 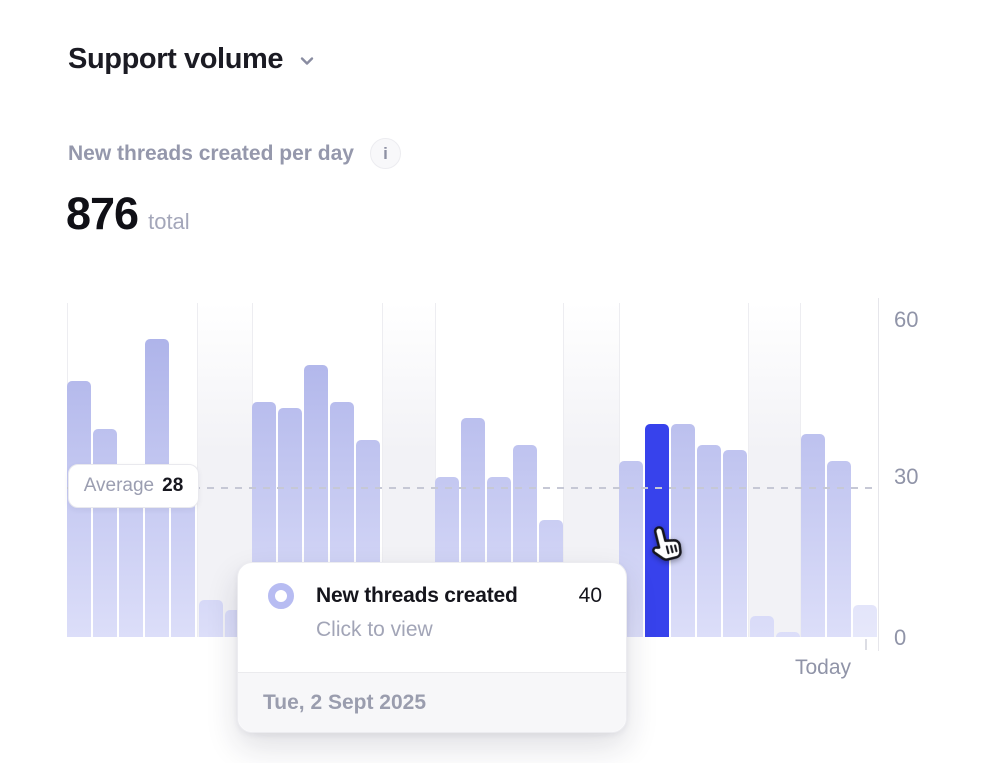 What do you see at coordinates (667, 543) in the screenshot?
I see `hand-cursor-icon` at bounding box center [667, 543].